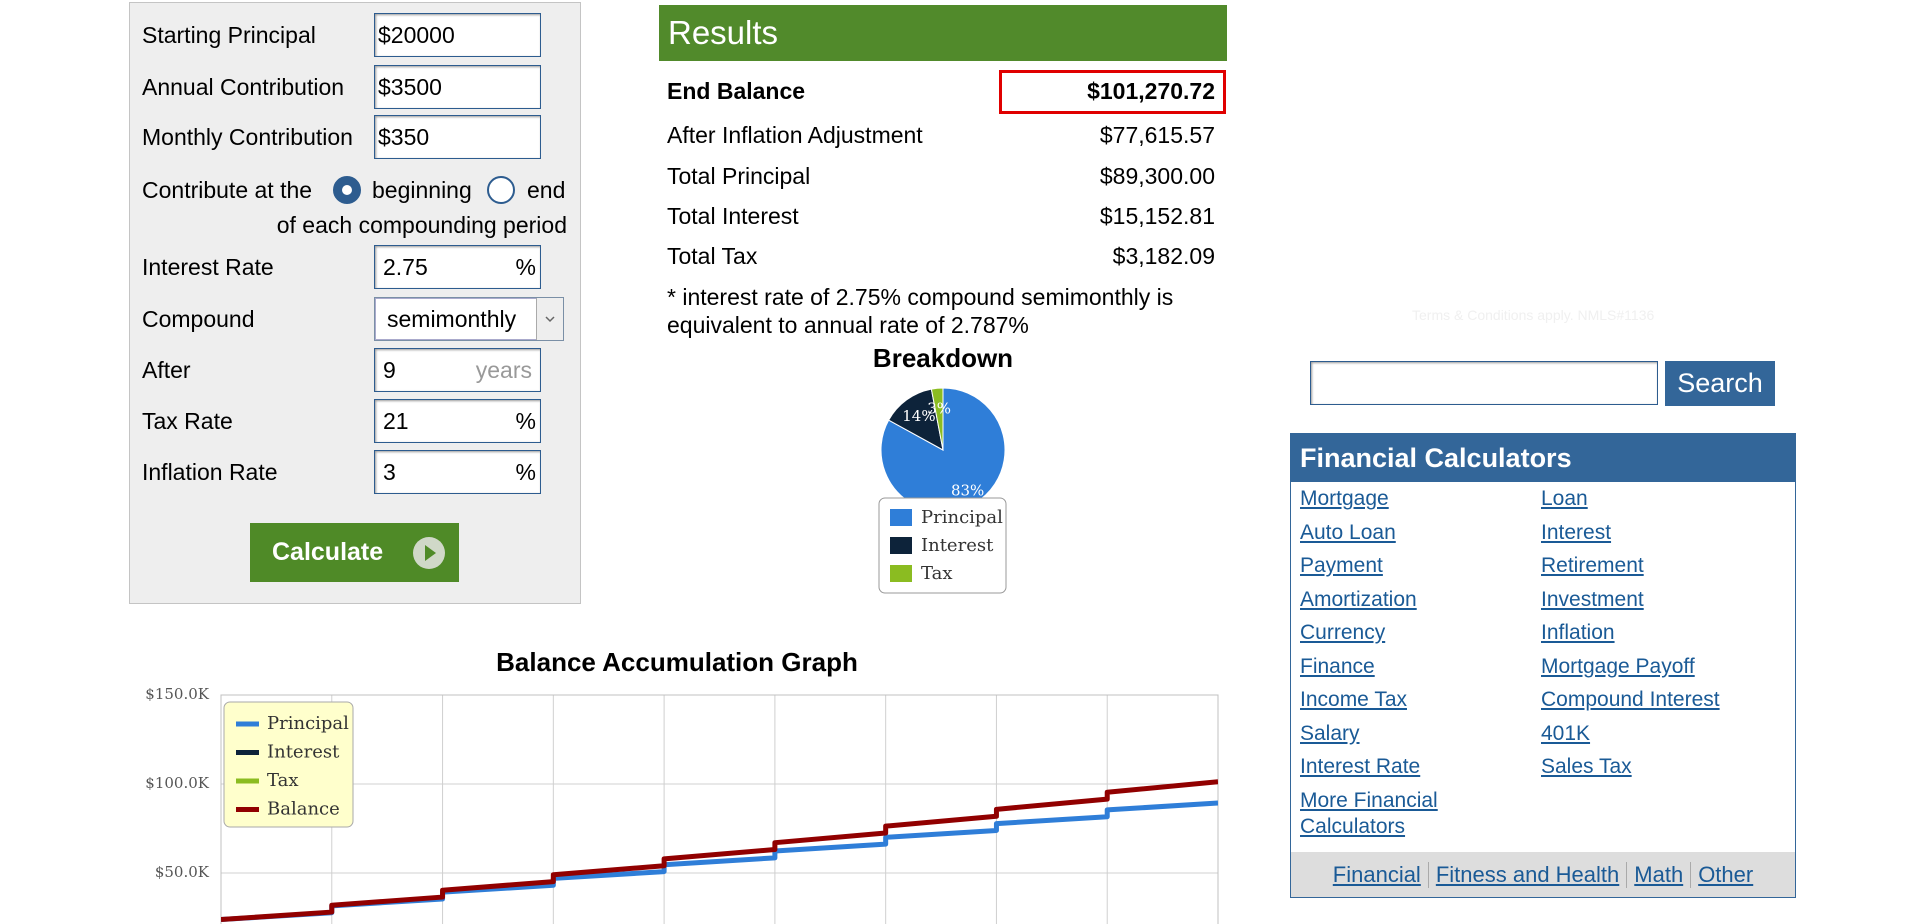  I want to click on footer-link: Fitness and Health, so click(1526, 874).